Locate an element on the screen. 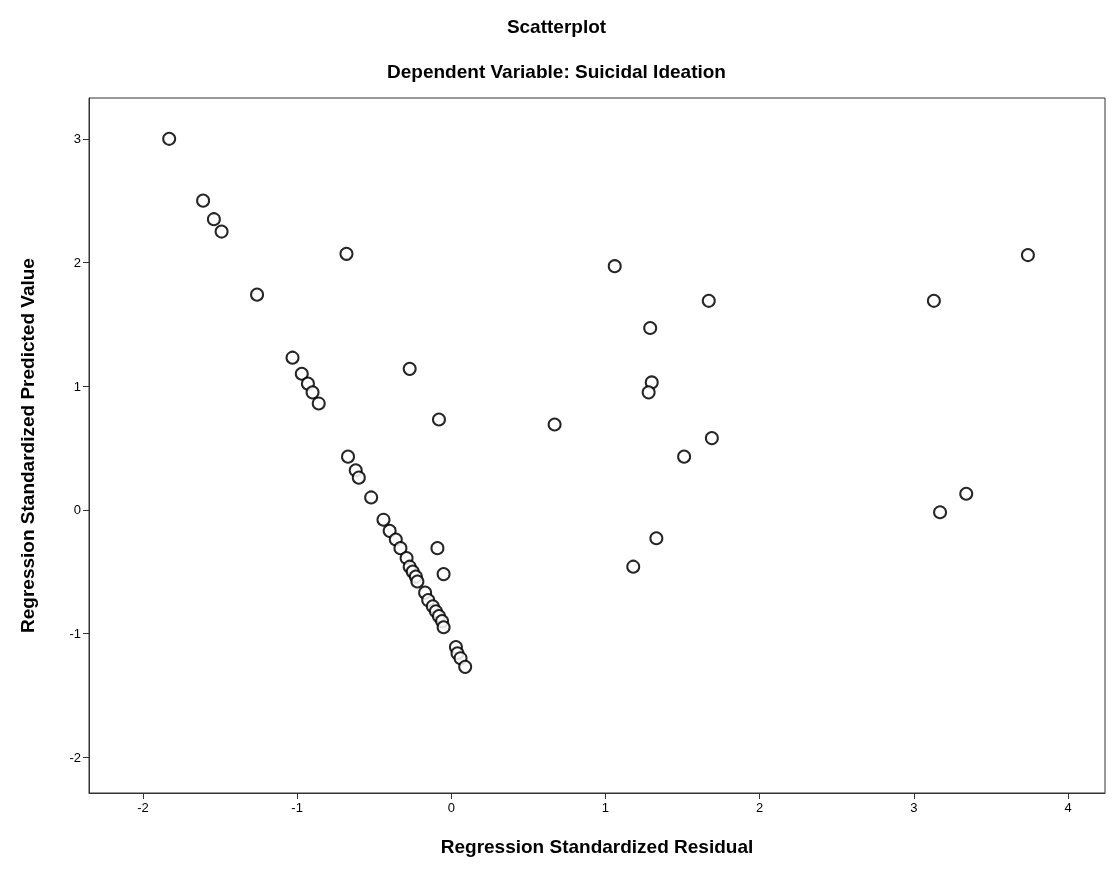 The image size is (1113, 877). y-tick-label: 3 is located at coordinates (77, 139).